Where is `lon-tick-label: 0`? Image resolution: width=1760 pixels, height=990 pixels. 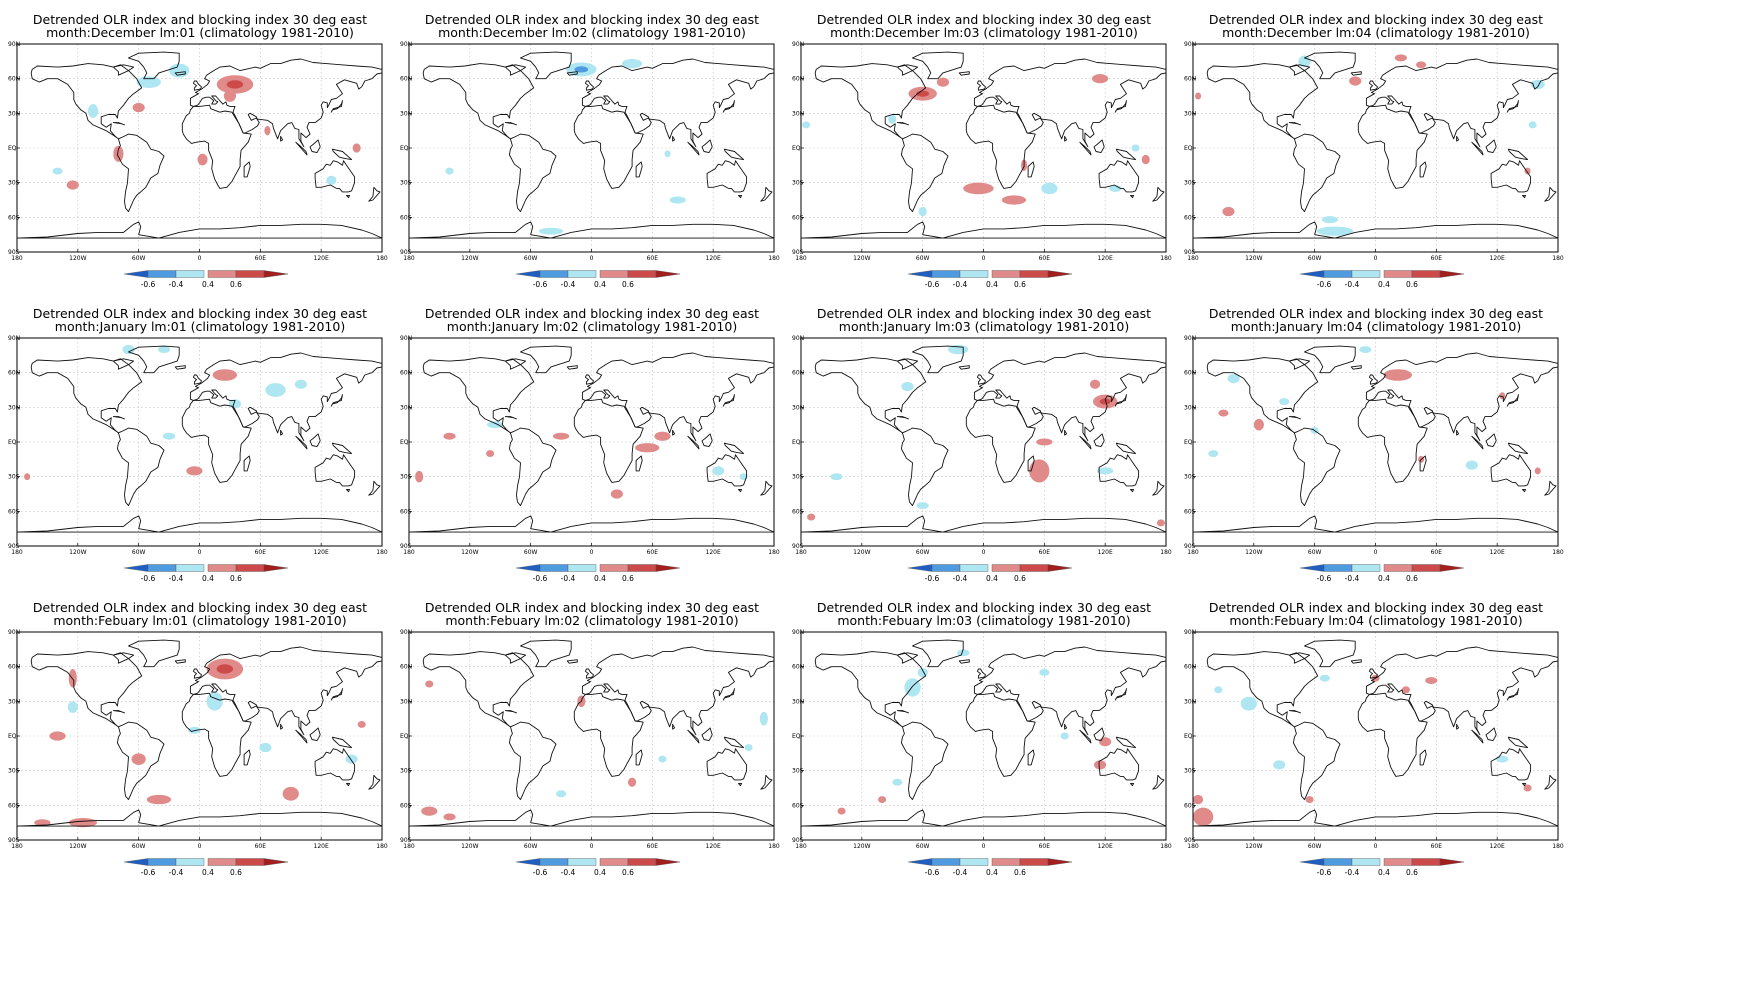
lon-tick-label: 0 is located at coordinates (592, 552).